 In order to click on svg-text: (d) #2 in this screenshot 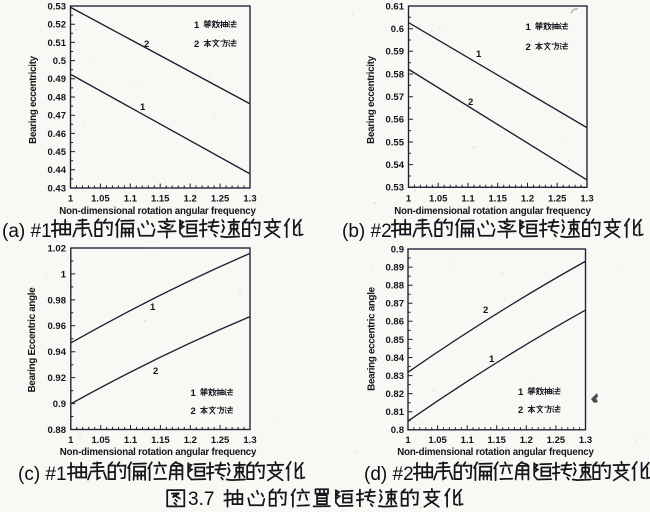, I will do `click(389, 474)`.